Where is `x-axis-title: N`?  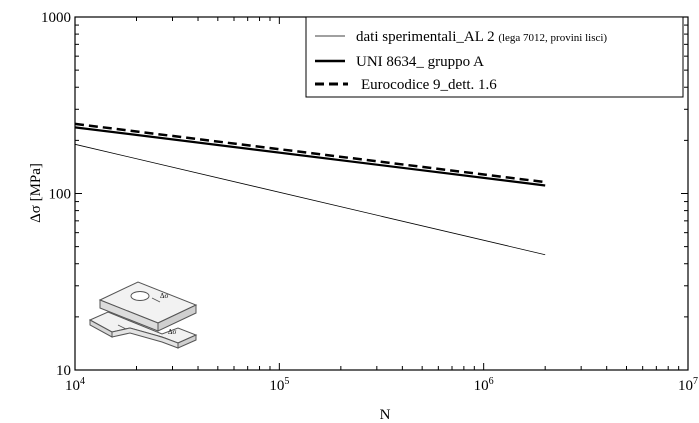
x-axis-title: N is located at coordinates (385, 415).